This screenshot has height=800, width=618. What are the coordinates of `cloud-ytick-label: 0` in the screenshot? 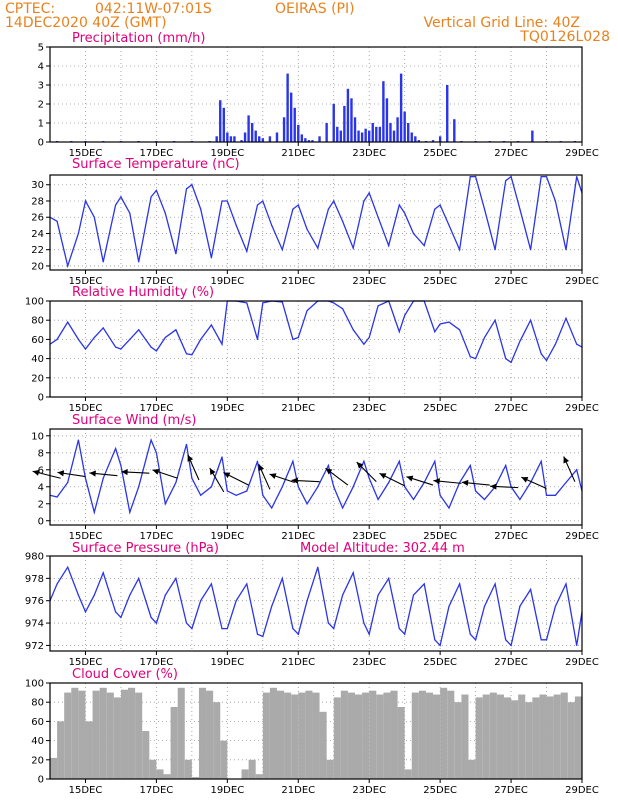 It's located at (41, 780).